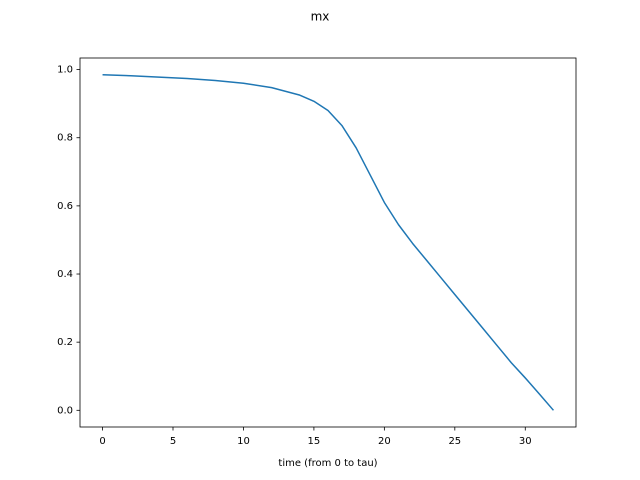 The width and height of the screenshot is (640, 480). Describe the element at coordinates (65, 206) in the screenshot. I see `y-tick-label: 0.6` at that location.